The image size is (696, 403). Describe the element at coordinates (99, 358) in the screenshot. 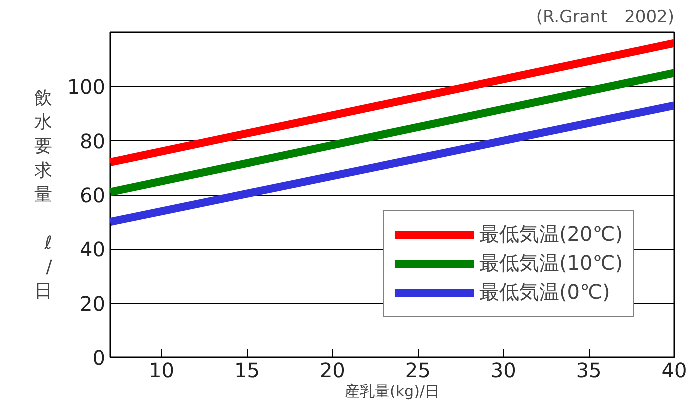

I see `y-tick-label: 0` at that location.